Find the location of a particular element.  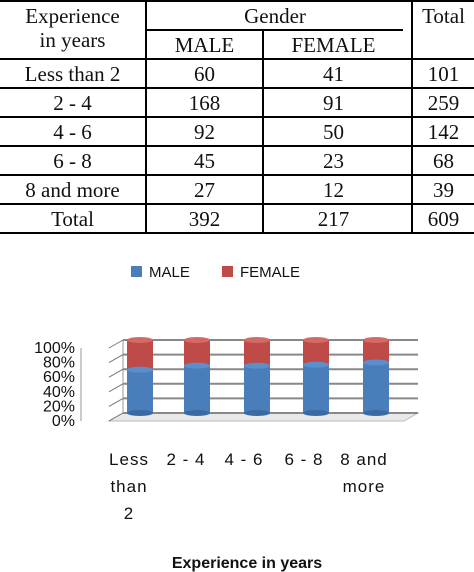

row-header-line-2: in years is located at coordinates (72, 40).